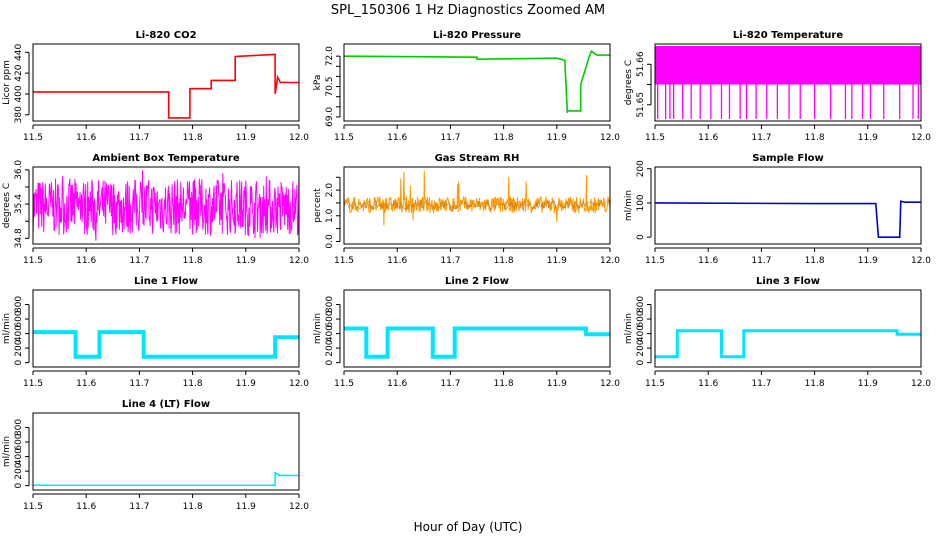 Image resolution: width=936 pixels, height=540 pixels. I want to click on panel-title: Line 1 Flow, so click(166, 281).